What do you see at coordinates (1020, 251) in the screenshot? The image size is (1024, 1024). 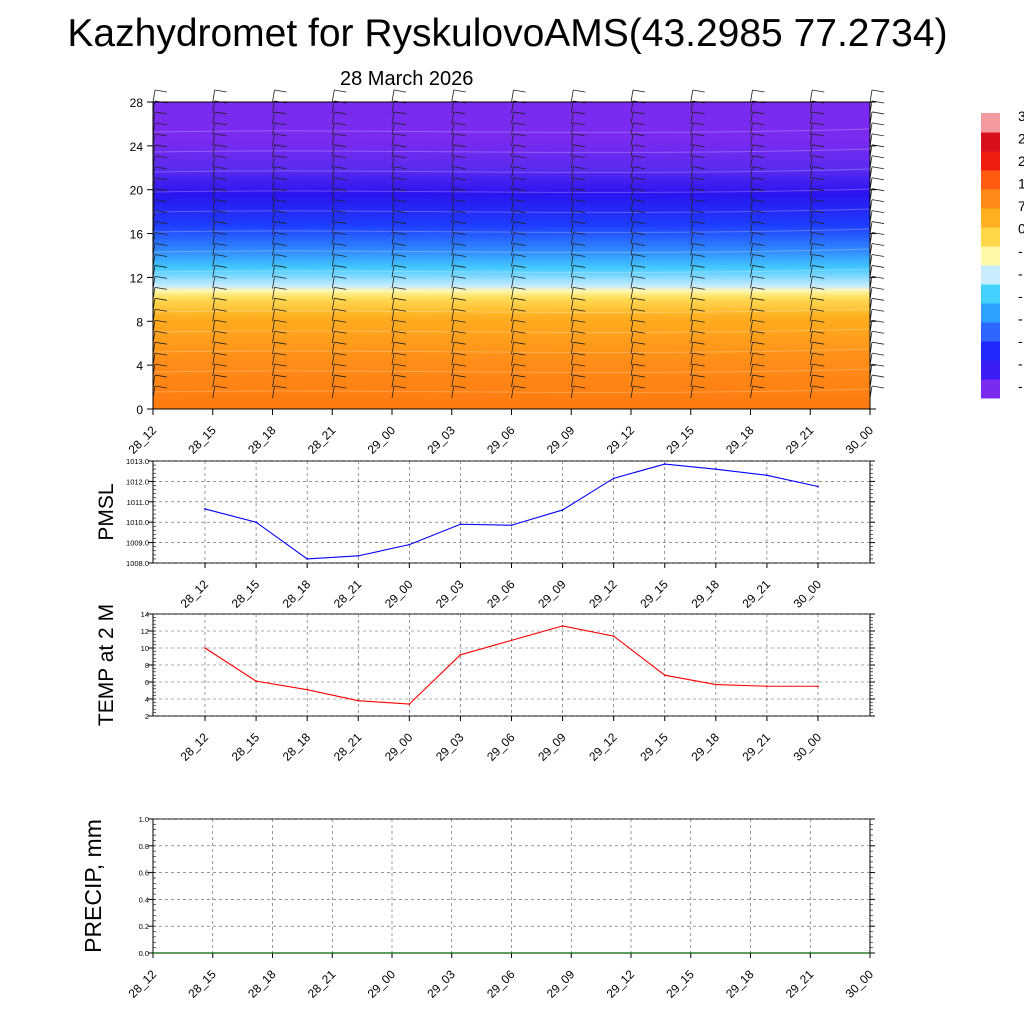 I see `colorbar-label: -` at bounding box center [1020, 251].